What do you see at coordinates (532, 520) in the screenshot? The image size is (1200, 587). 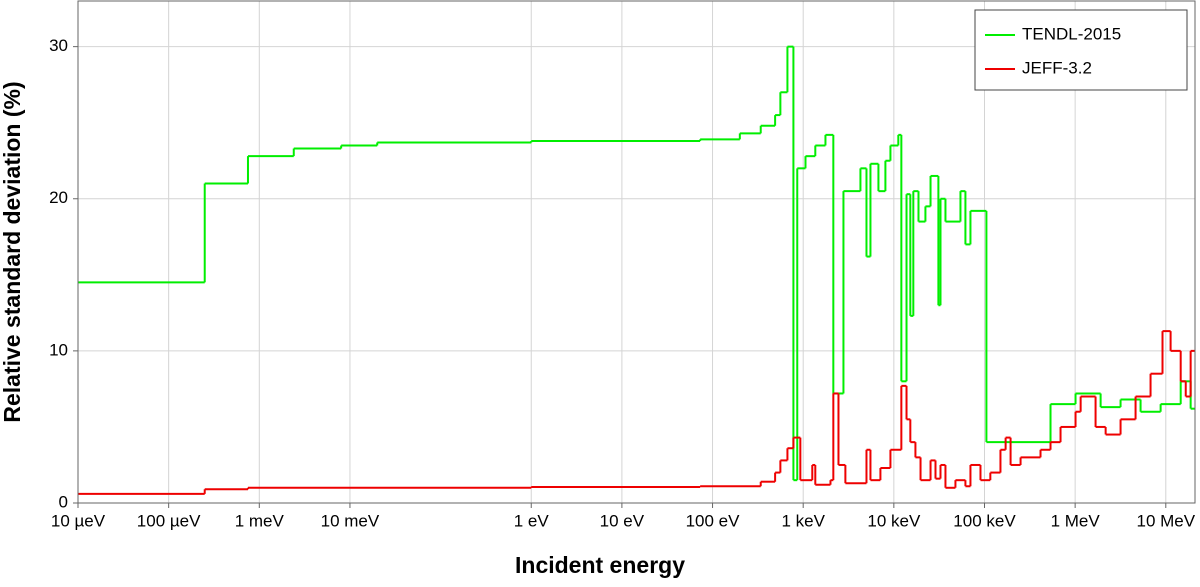 I see `x-tick-label: 1 eV` at bounding box center [532, 520].